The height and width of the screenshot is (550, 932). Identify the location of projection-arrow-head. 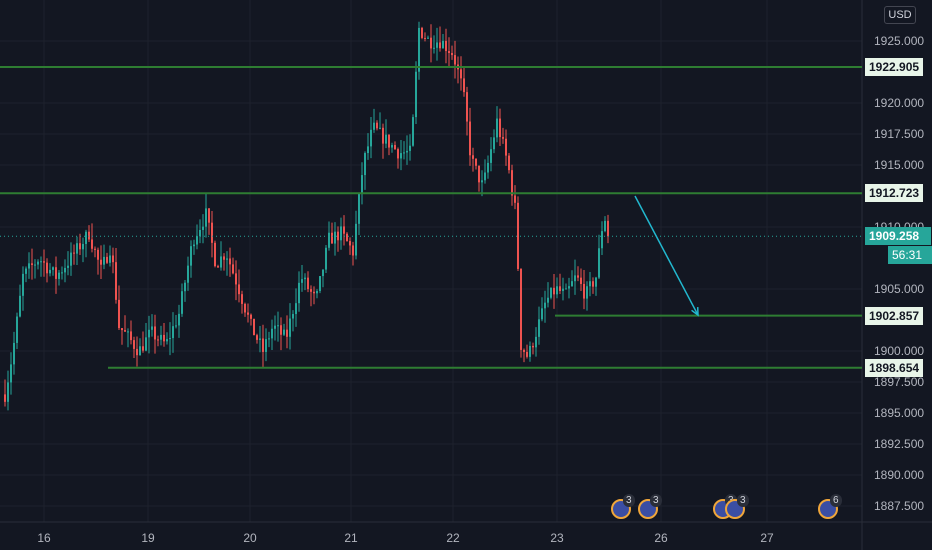
(695, 312).